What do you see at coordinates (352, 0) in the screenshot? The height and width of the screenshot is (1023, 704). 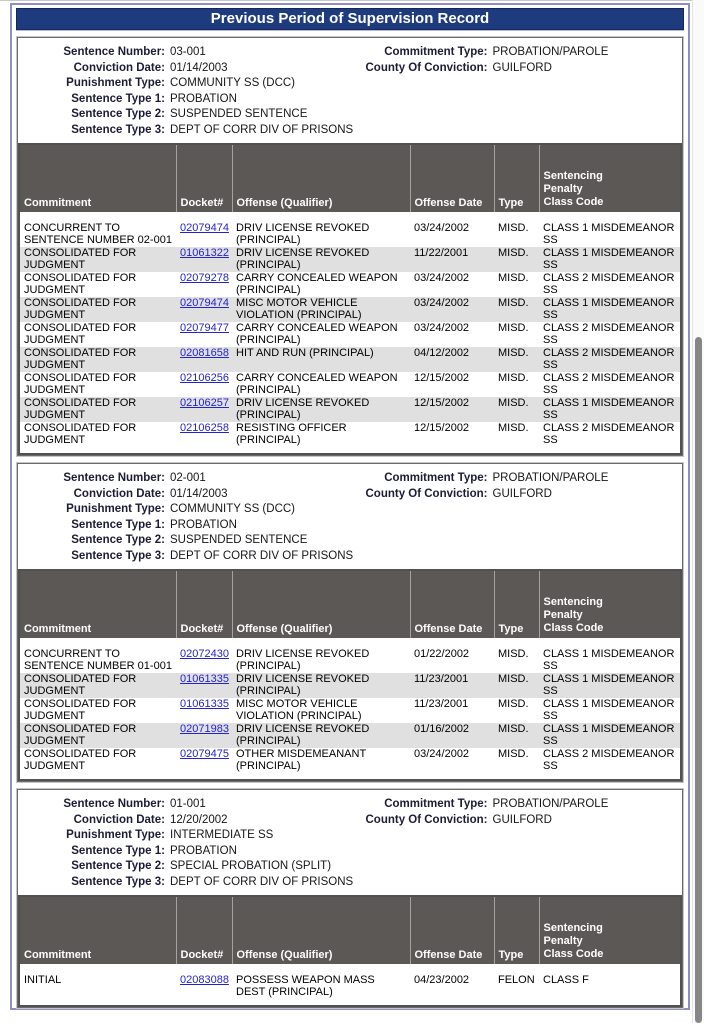 I see `window-top-divider` at bounding box center [352, 0].